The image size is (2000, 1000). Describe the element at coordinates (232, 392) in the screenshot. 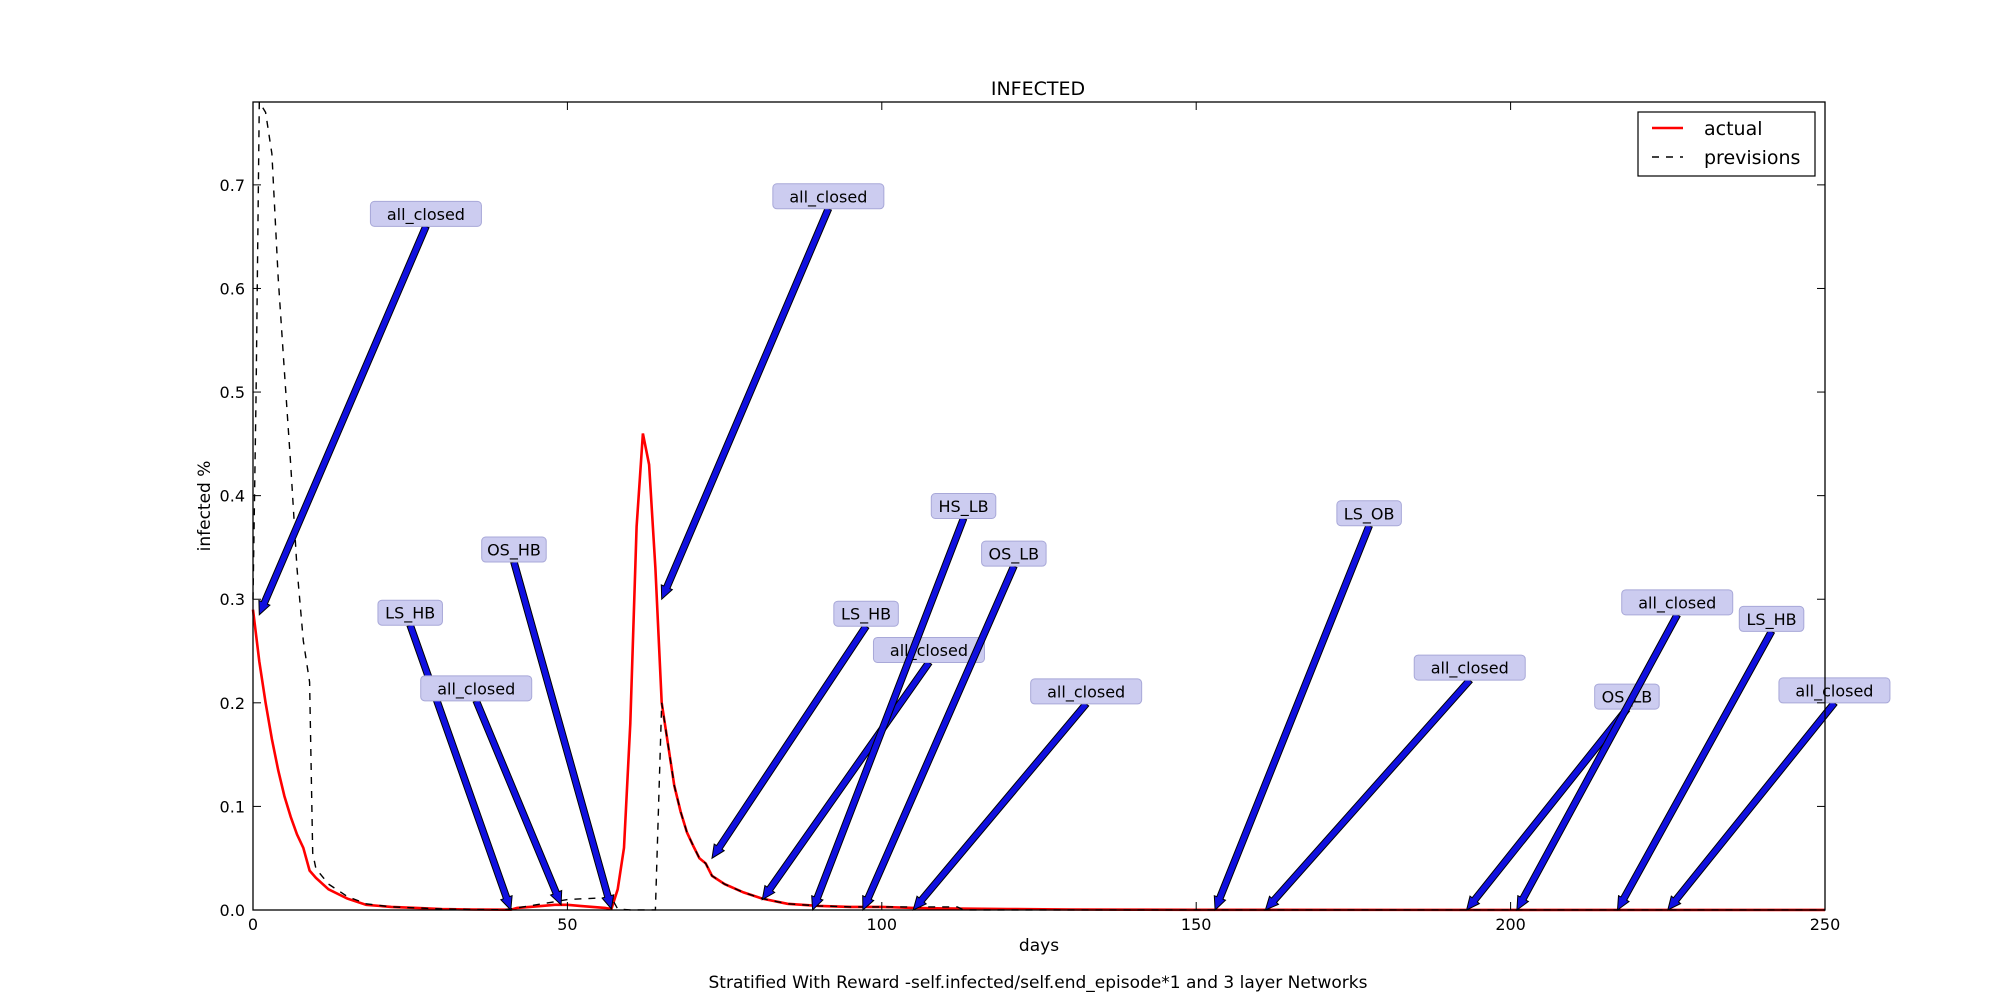

I see `y-tick-label: 0.5` at that location.